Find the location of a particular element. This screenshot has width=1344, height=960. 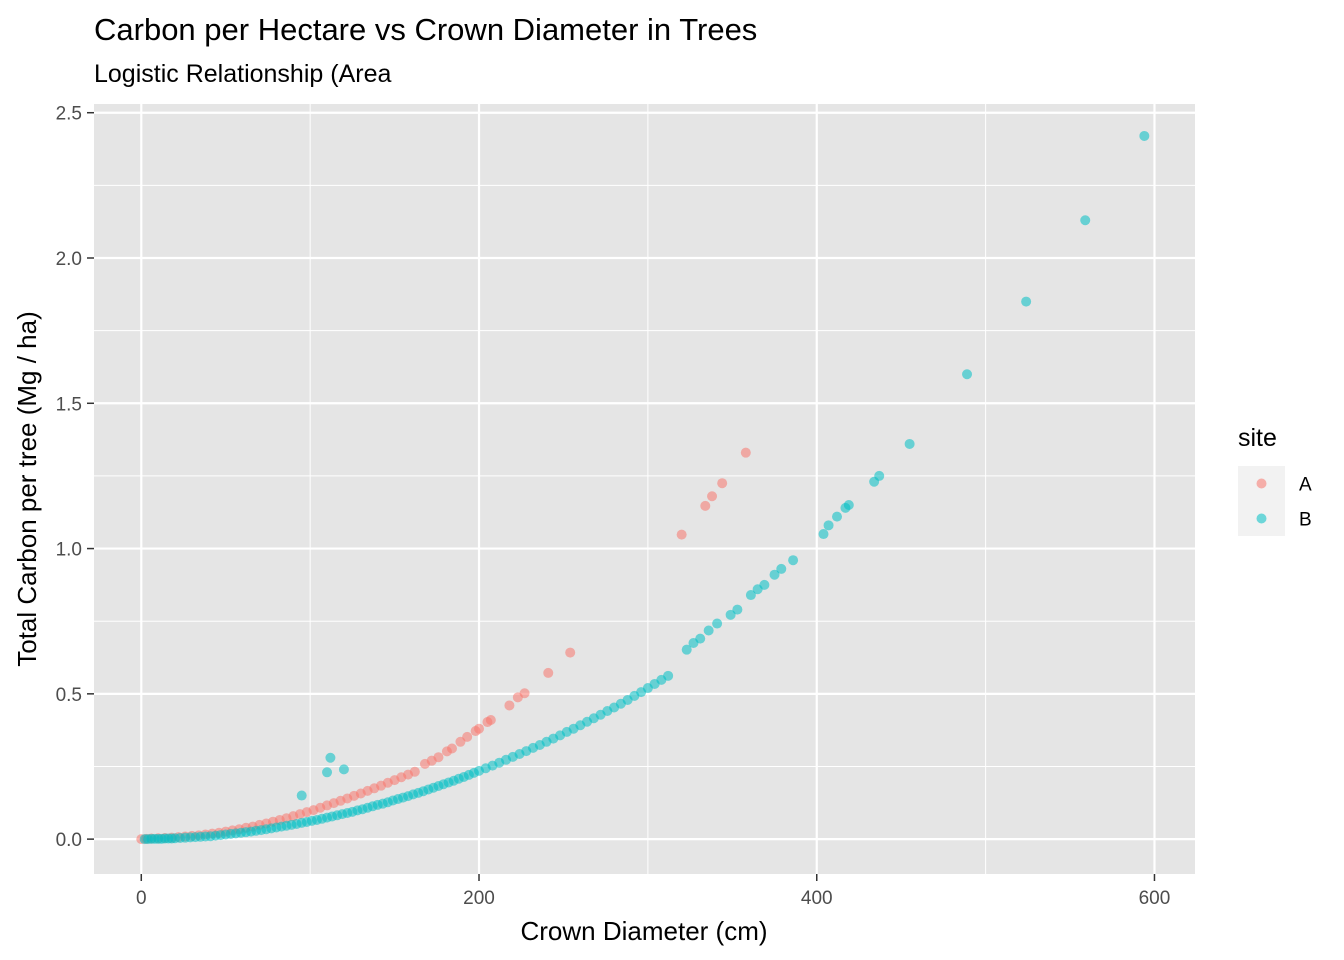

y-tick-label: 1.0 is located at coordinates (69, 550).